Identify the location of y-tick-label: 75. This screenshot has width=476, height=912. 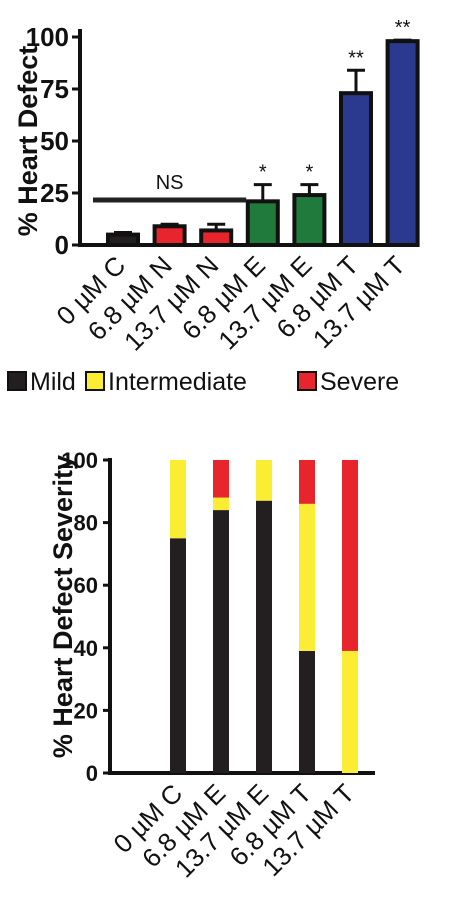
(54, 89).